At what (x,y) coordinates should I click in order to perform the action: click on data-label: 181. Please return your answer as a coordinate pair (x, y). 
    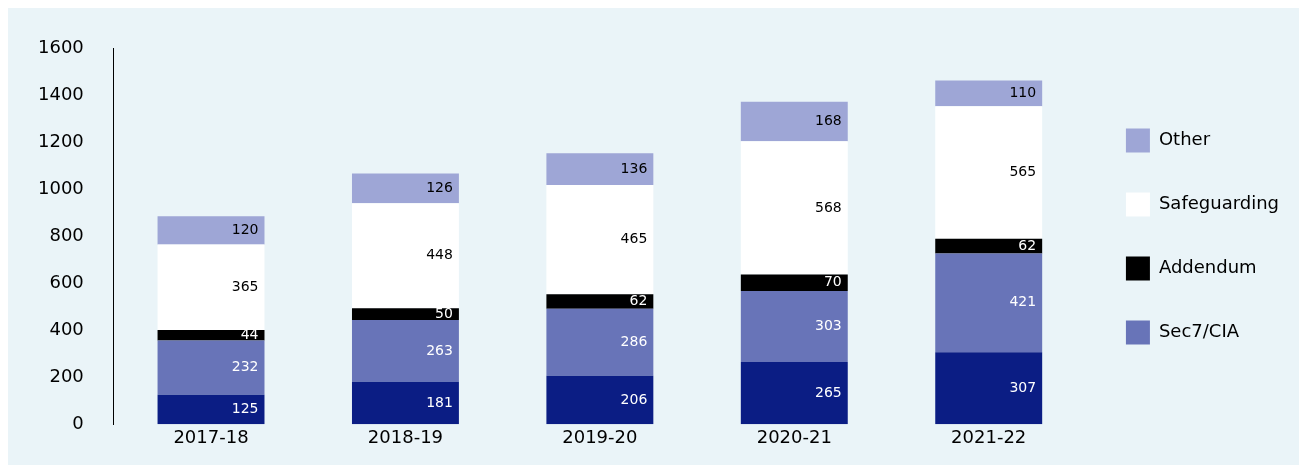
    Looking at the image, I should click on (439, 401).